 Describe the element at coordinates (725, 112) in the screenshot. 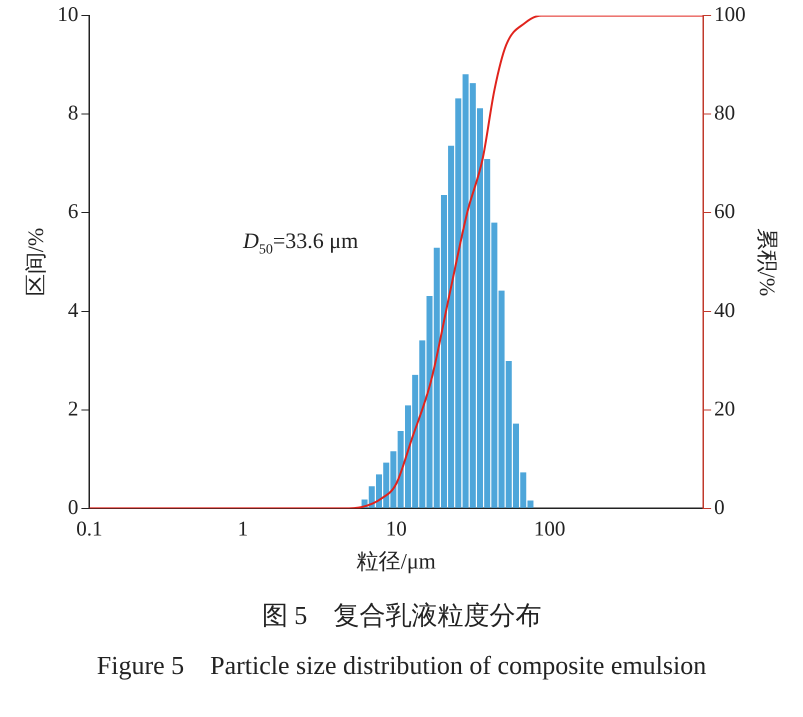

I see `y2-tick-label: 80` at that location.